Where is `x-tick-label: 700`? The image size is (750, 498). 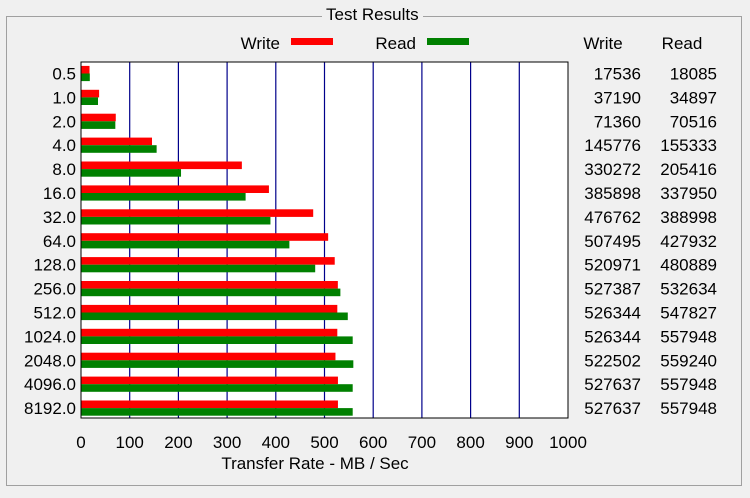
x-tick-label: 700 is located at coordinates (422, 442).